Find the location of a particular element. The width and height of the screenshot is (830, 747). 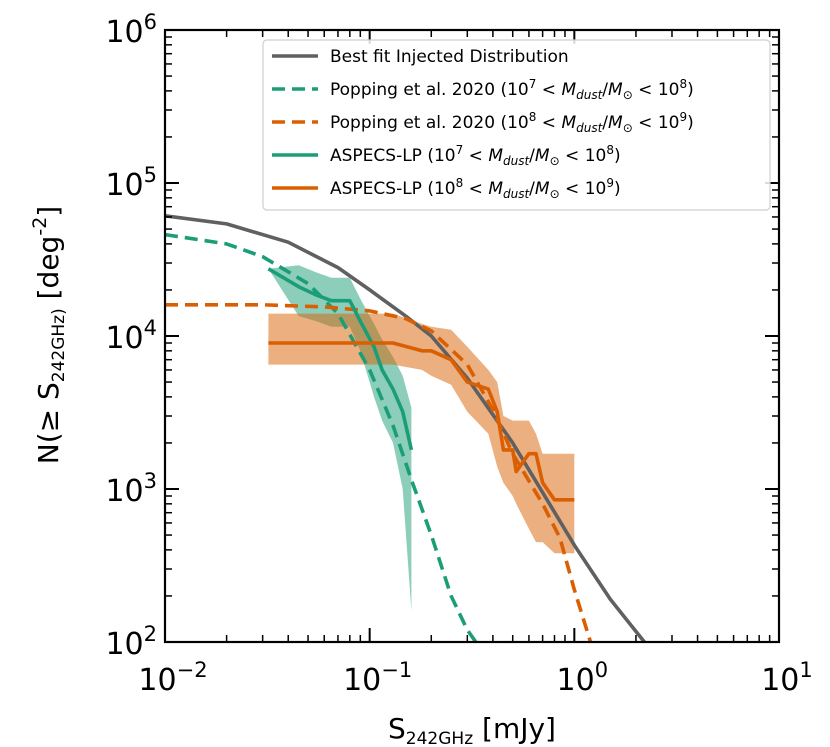

x-tick-label: 10⁻² is located at coordinates (172, 678).